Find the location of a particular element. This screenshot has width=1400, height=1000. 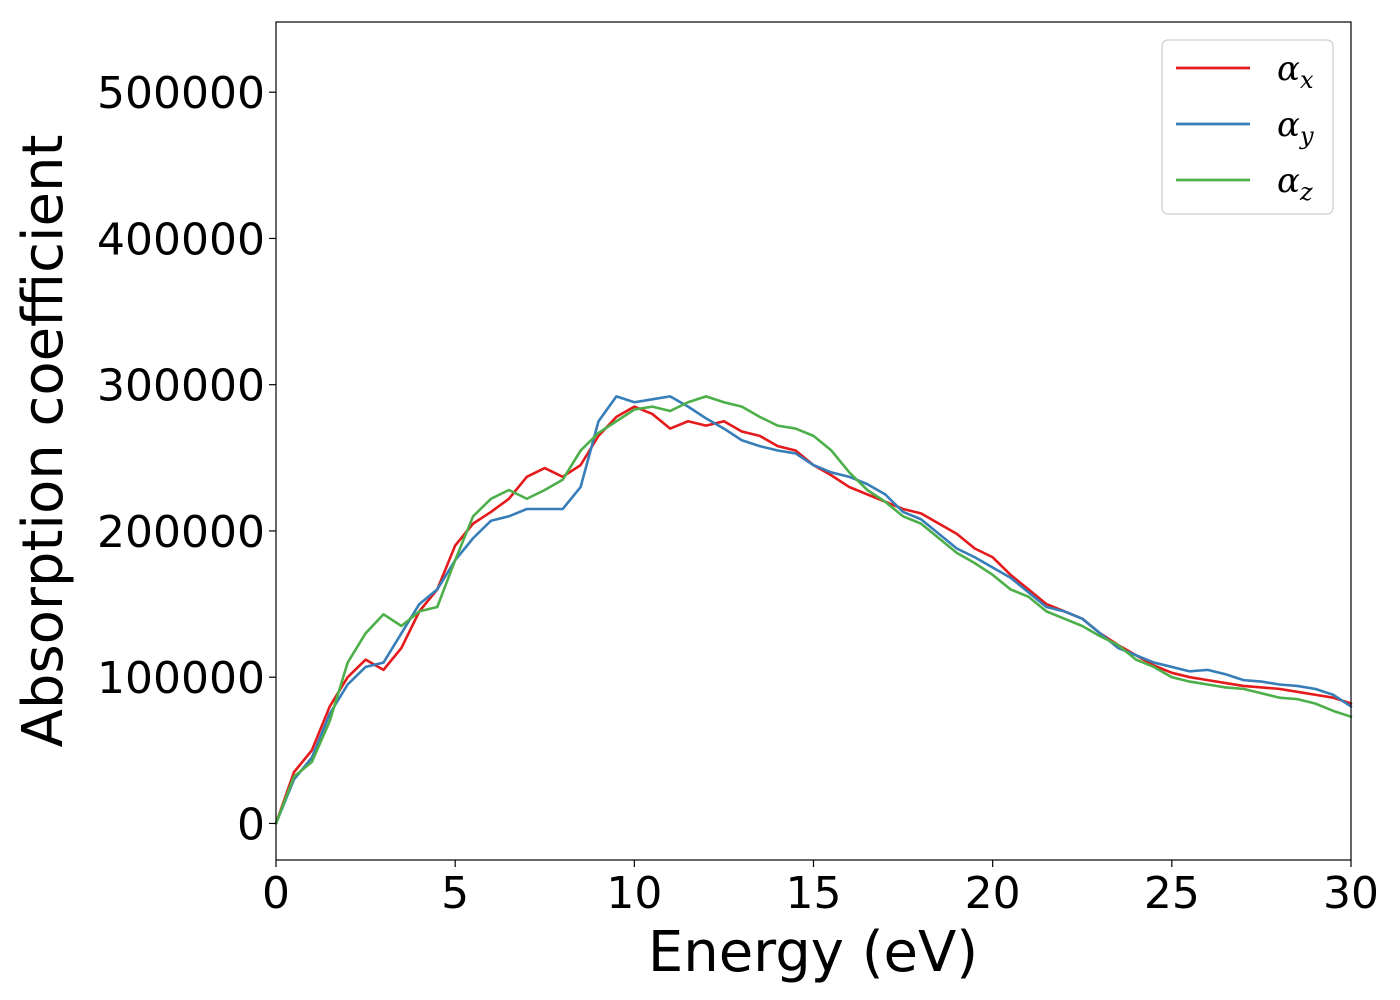

y-axis-label: Absorption coefficient is located at coordinates (43, 441).